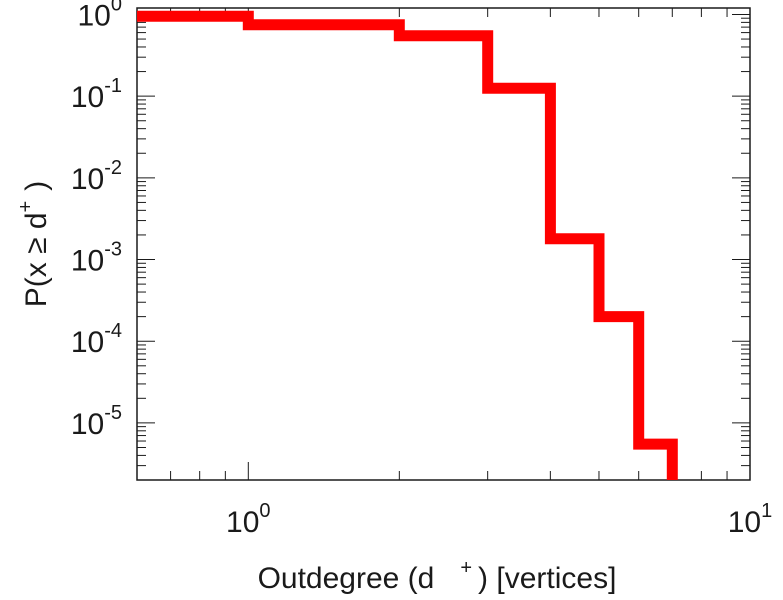  I want to click on x-axis-label-main: Outdegree (d, so click(346, 578).